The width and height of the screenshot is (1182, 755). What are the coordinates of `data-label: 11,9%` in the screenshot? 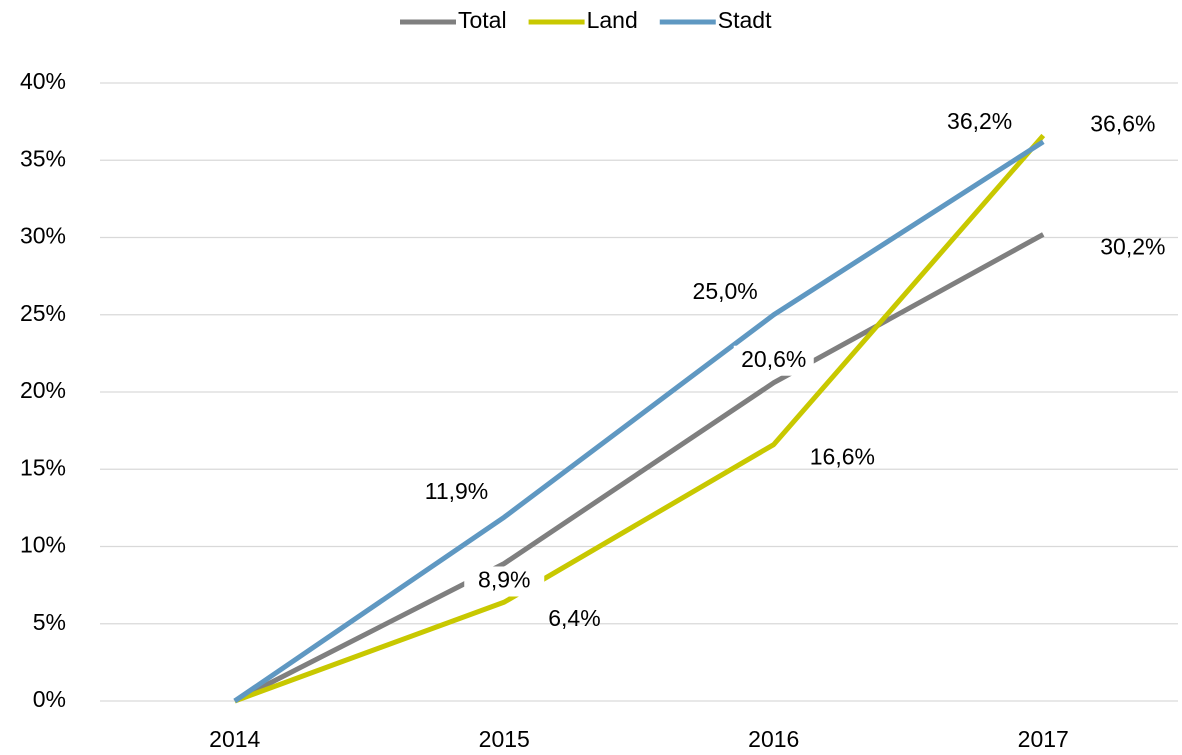 It's located at (457, 491).